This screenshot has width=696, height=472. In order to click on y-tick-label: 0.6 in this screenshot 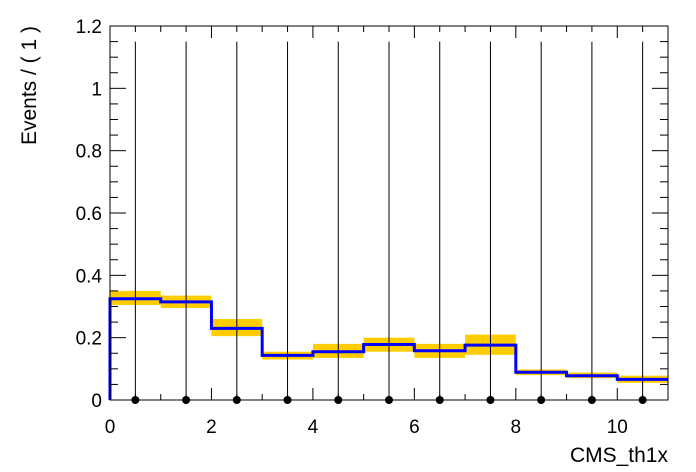, I will do `click(89, 214)`.